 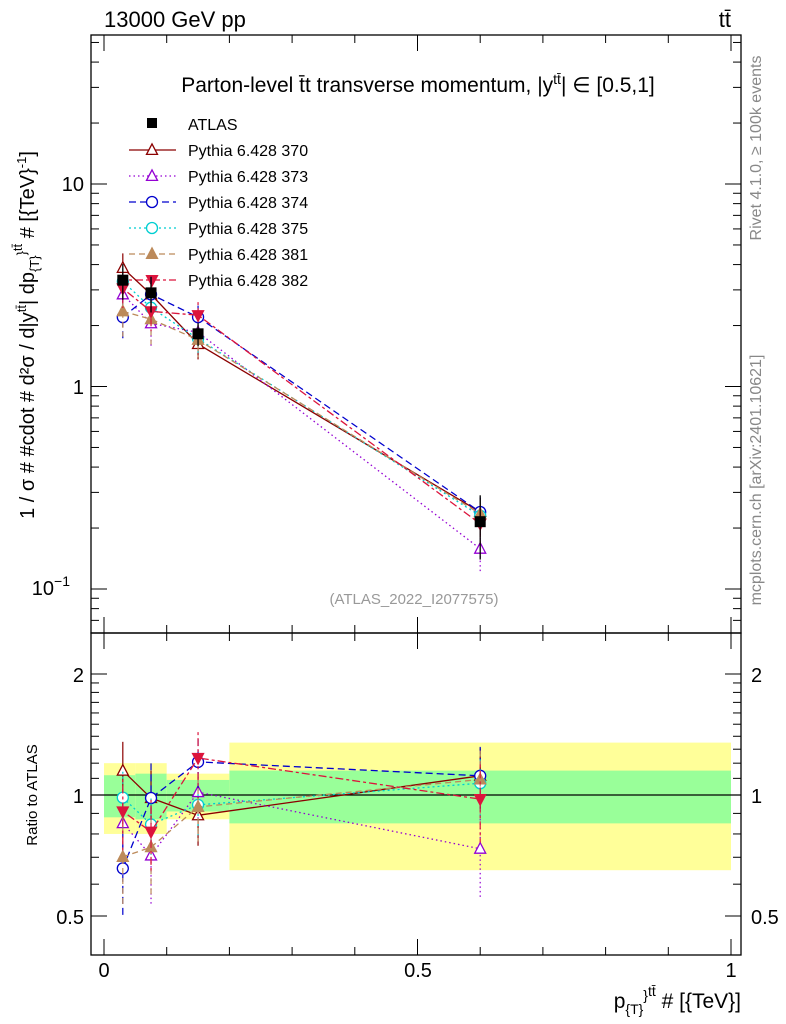 I want to click on x-tick-label: 0, so click(x=103, y=971).